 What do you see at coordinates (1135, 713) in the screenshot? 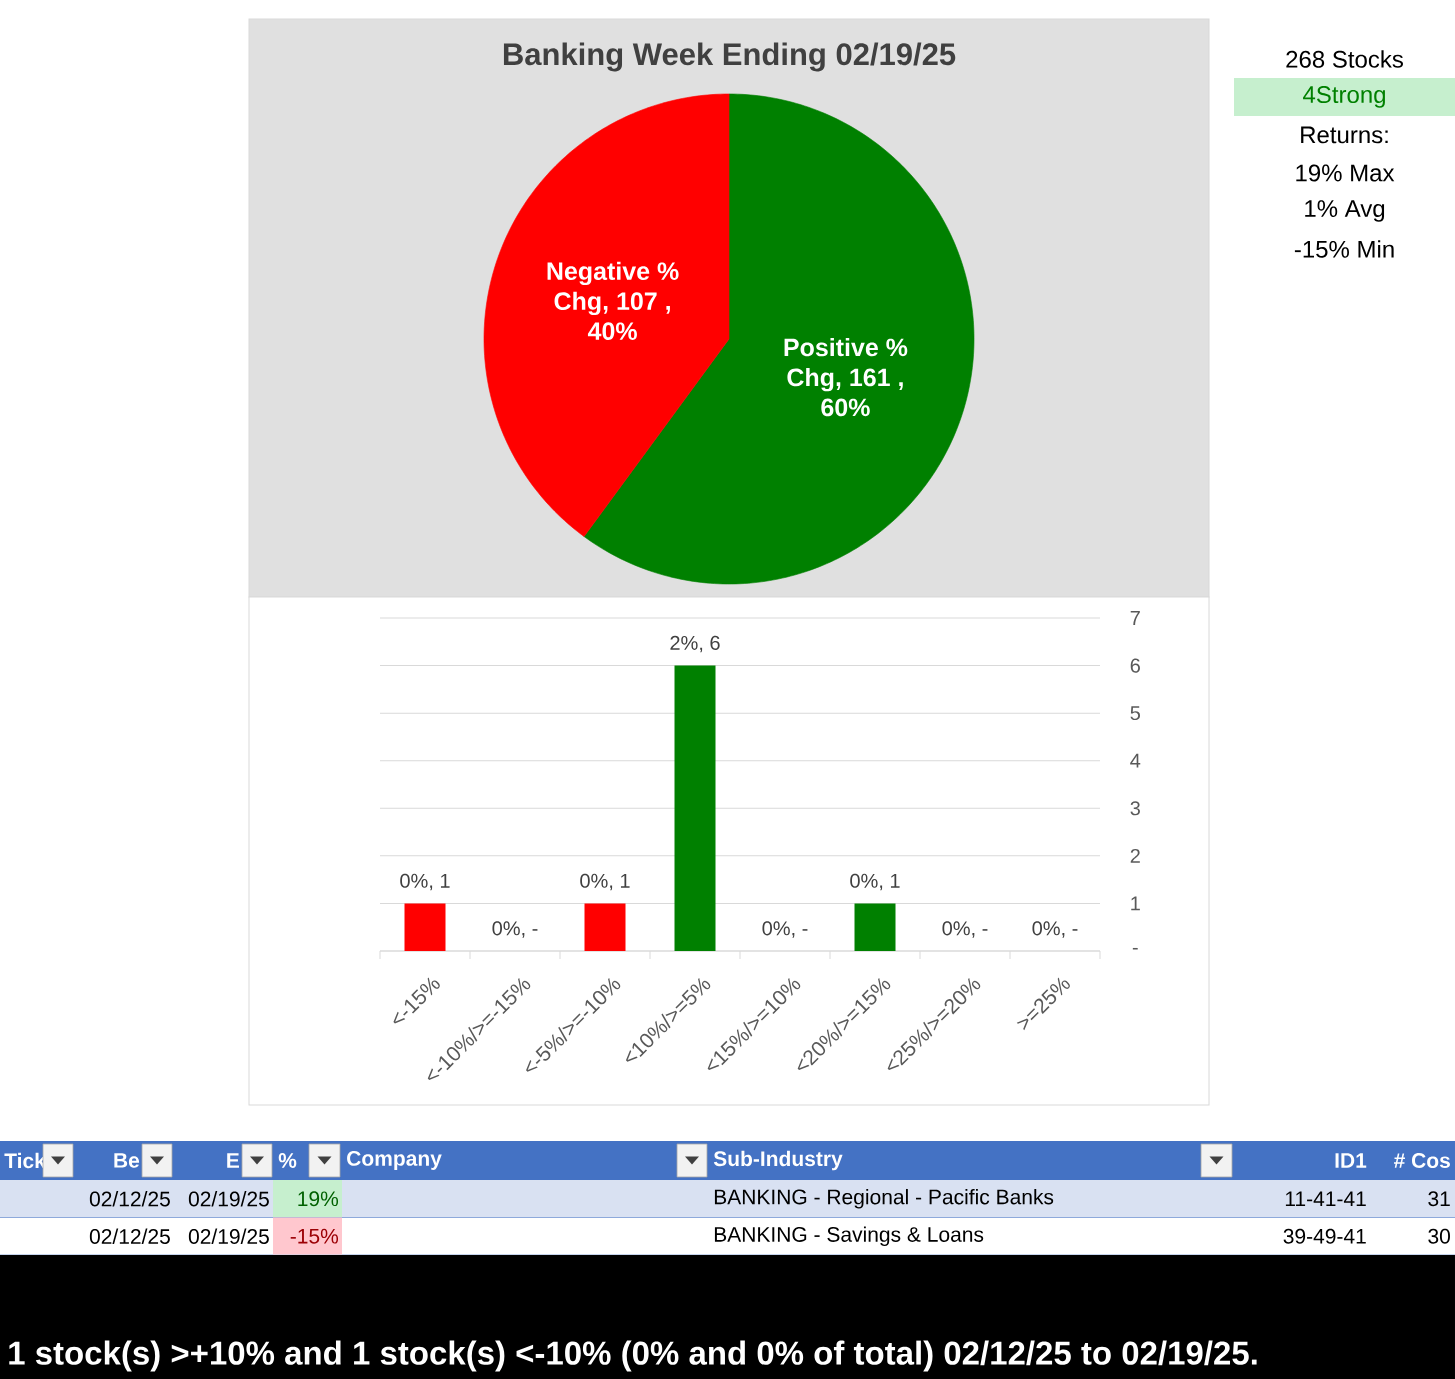
I see `y-tick-label: 5` at bounding box center [1135, 713].